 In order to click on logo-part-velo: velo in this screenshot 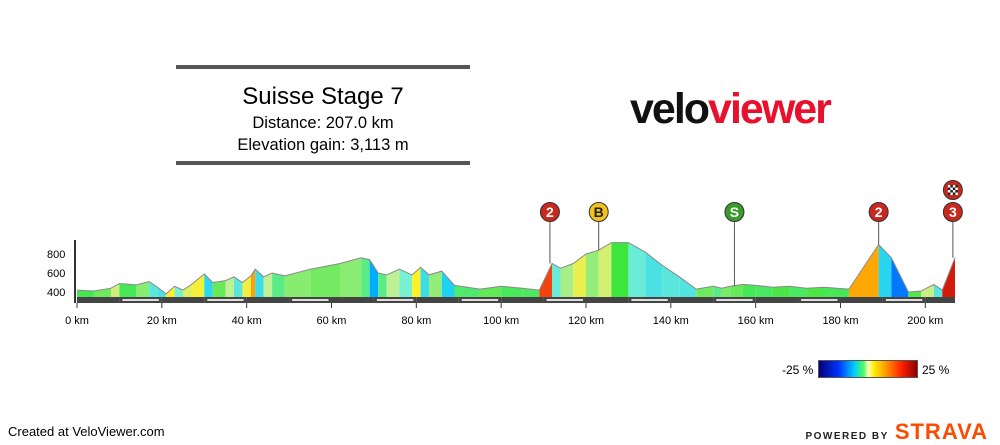, I will do `click(670, 109)`.